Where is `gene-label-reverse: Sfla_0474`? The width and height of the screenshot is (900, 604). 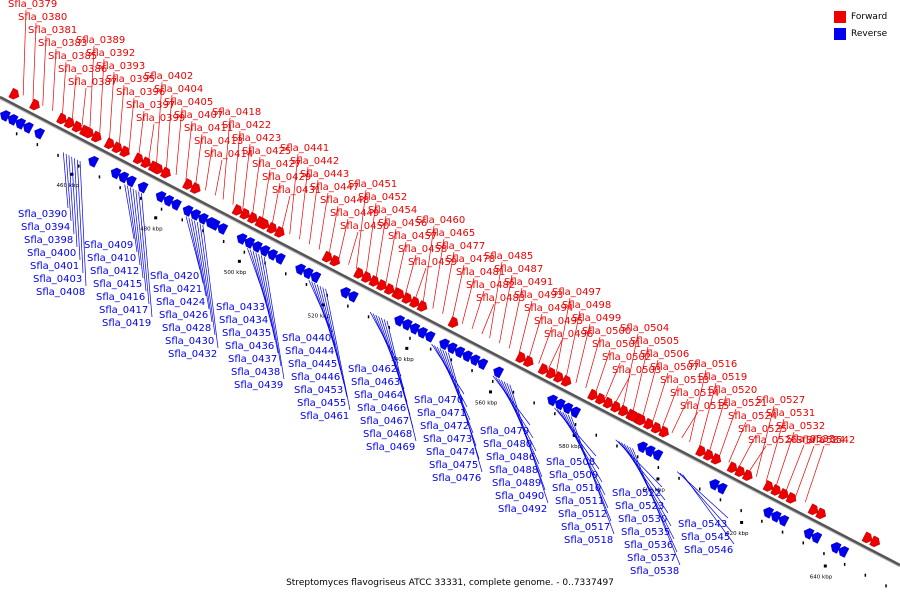 gene-label-reverse: Sfla_0474 is located at coordinates (450, 452).